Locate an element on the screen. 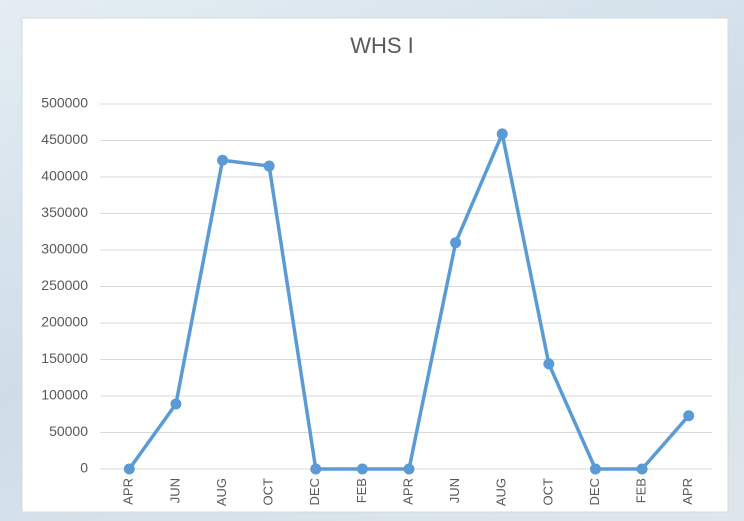 This screenshot has width=744, height=521. y-tick-label: 50000 is located at coordinates (68, 431).